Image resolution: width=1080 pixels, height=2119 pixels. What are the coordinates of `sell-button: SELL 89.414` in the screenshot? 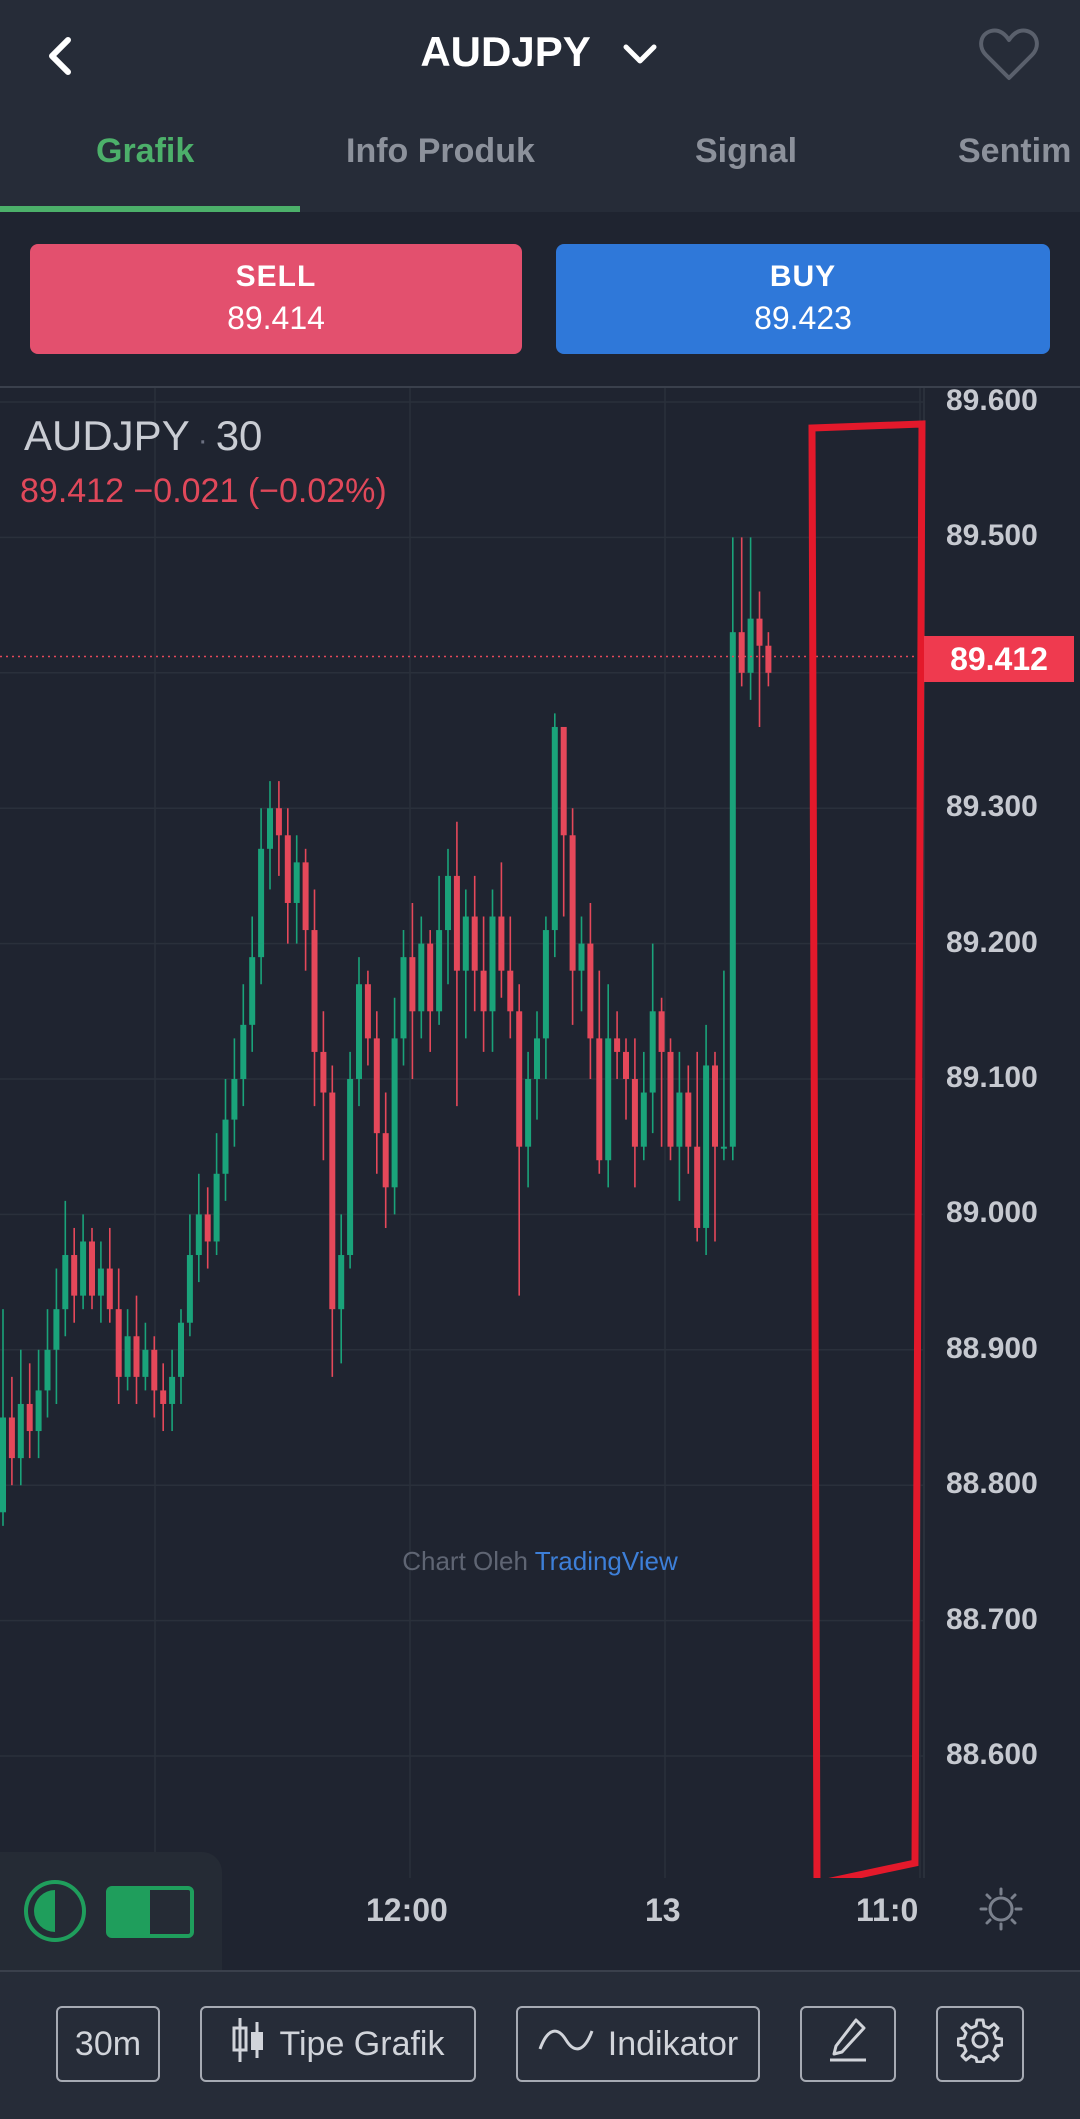 It's located at (276, 299).